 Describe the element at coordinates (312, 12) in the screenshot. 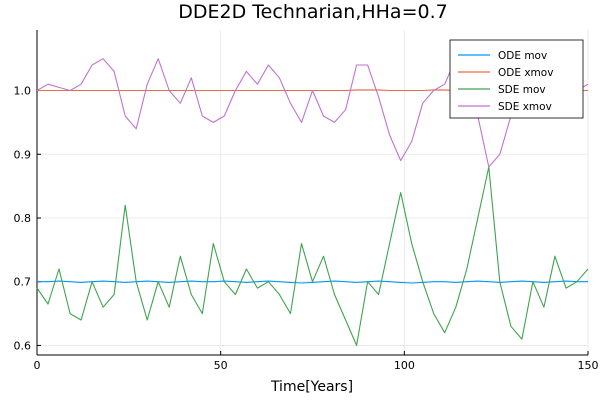

I see `chart-title: DDE2D Technarian,HHa=0.7` at that location.